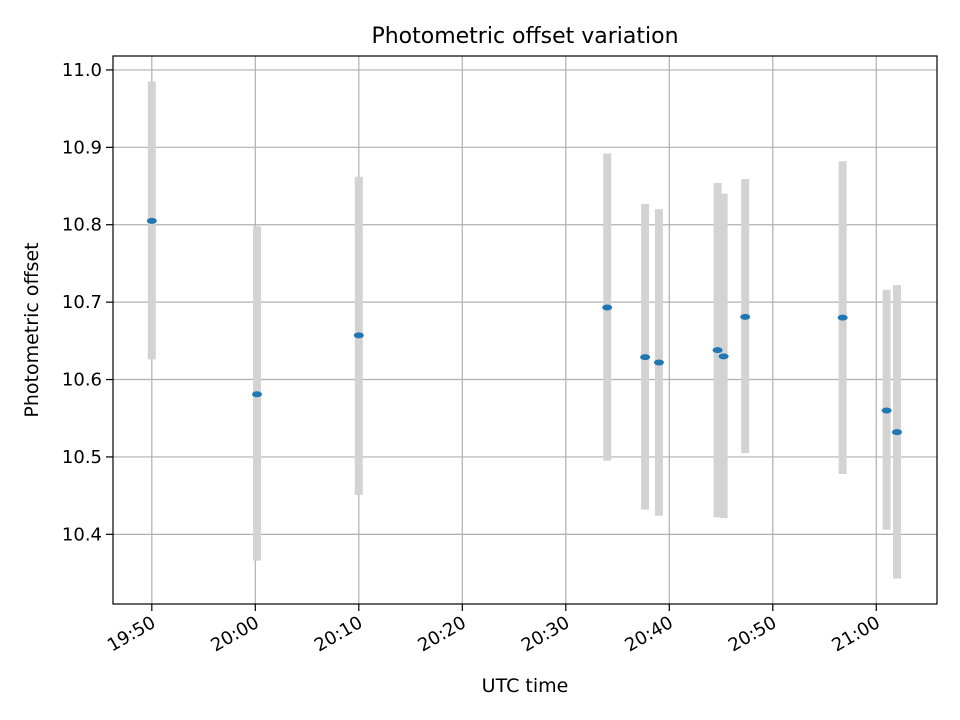  Describe the element at coordinates (82, 380) in the screenshot. I see `y-tick-label: 10.6` at that location.